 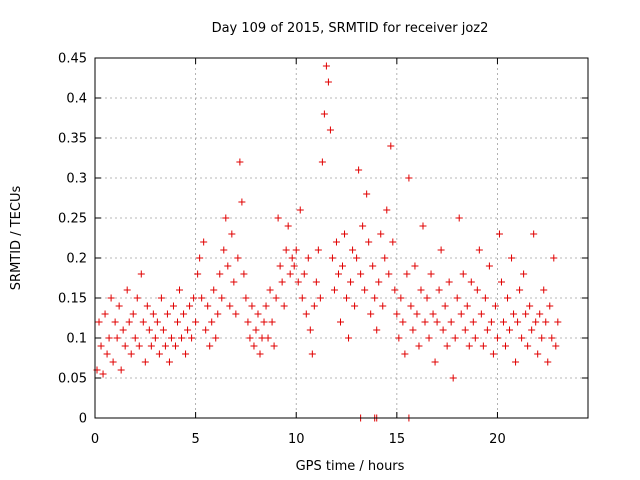 What do you see at coordinates (296, 439) in the screenshot?
I see `x-tick-label: 10` at bounding box center [296, 439].